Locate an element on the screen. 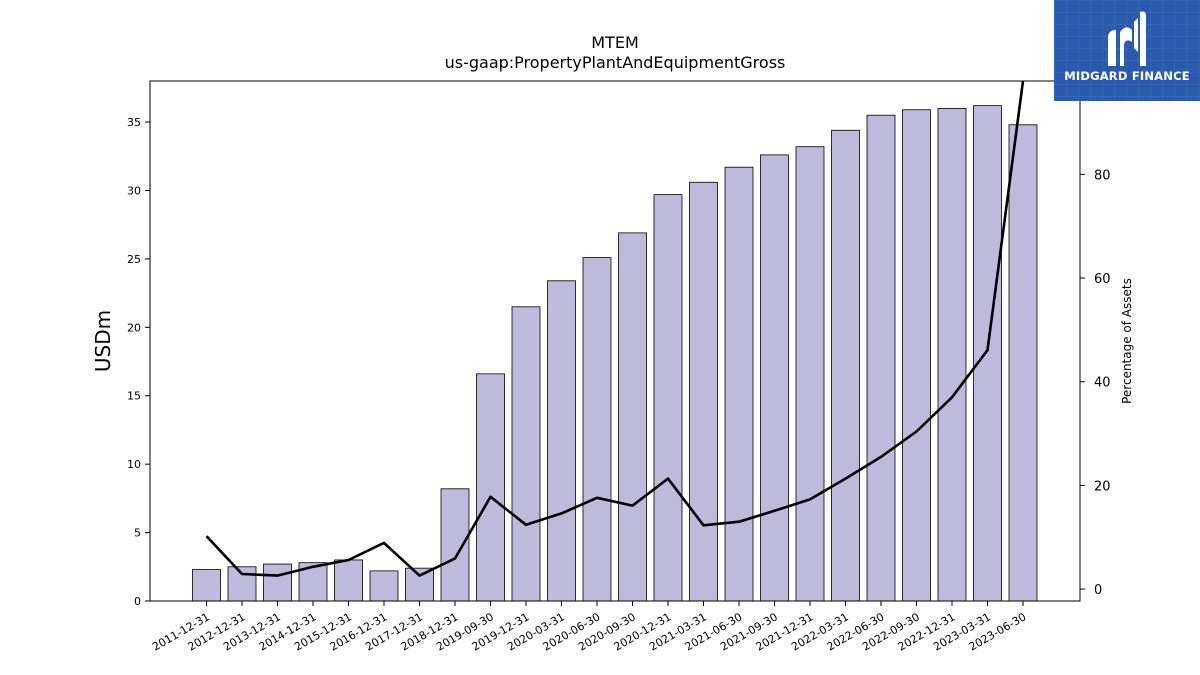 This screenshot has height=675, width=1200. y2-tick-label: 0 is located at coordinates (1098, 590).